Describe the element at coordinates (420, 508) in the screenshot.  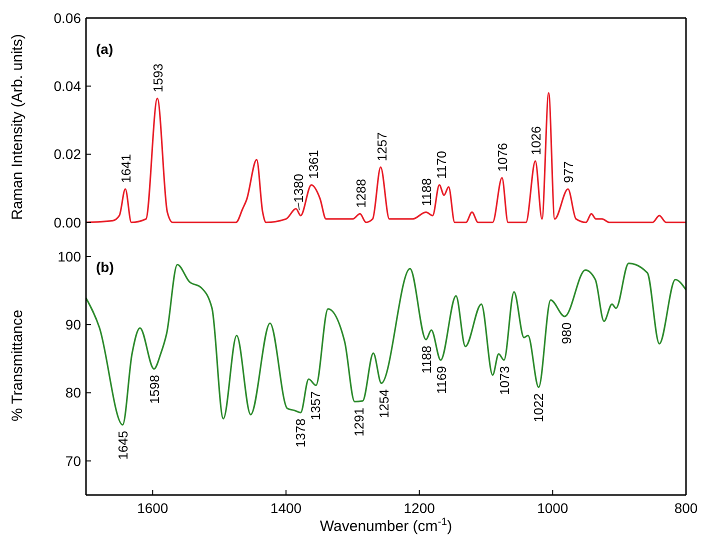
I see `x-tick-label: 1200` at that location.